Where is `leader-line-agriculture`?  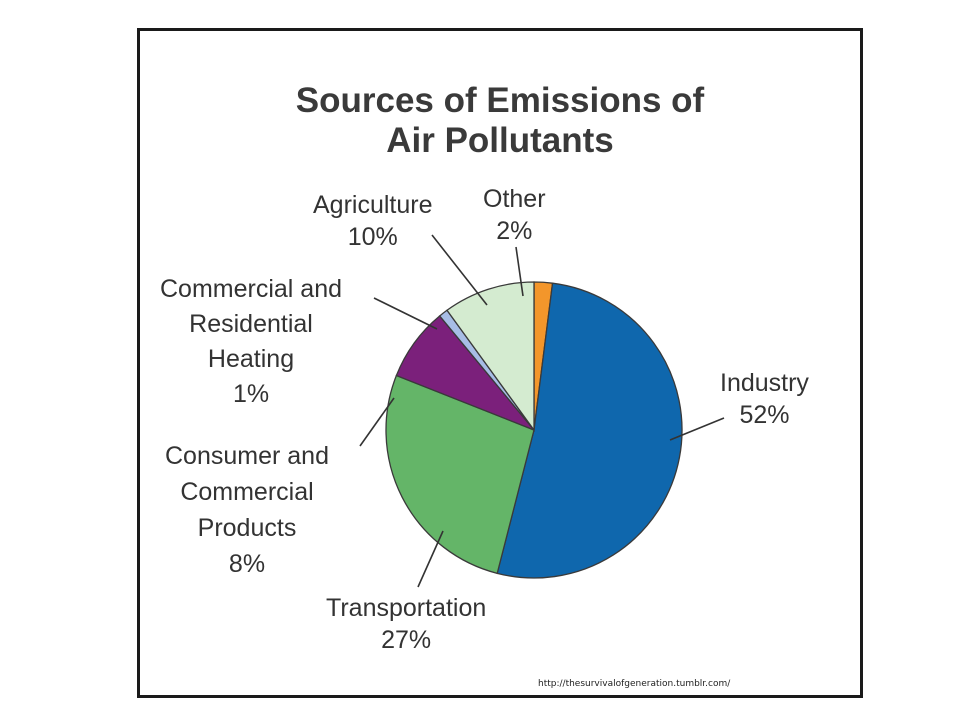
leader-line-agriculture is located at coordinates (459, 270).